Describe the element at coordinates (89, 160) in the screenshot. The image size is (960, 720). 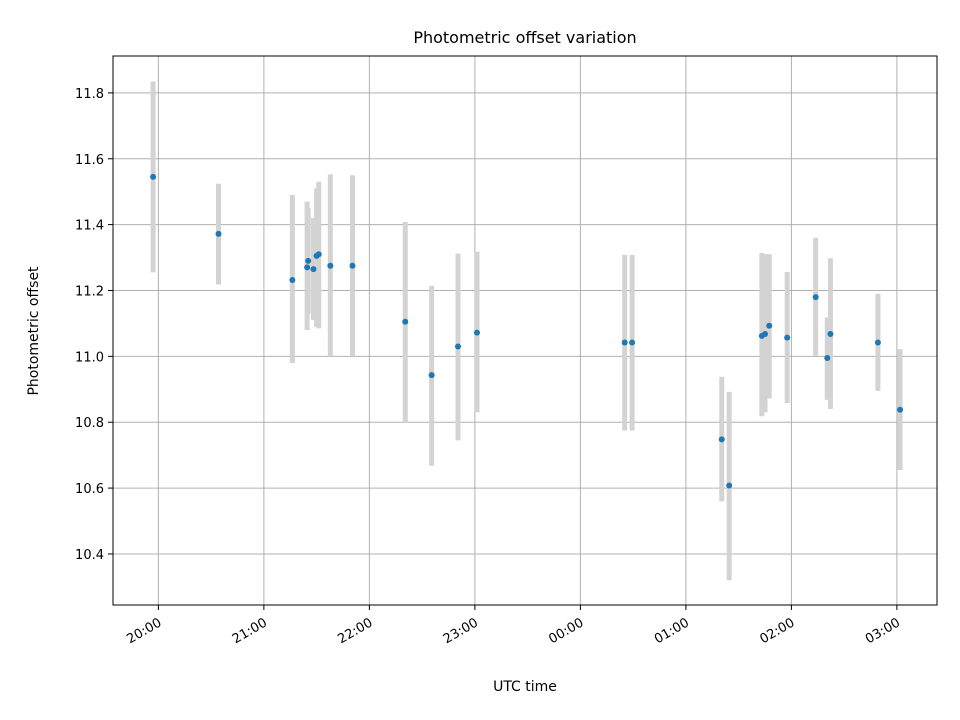
I see `y-tick-label: 11.6` at that location.